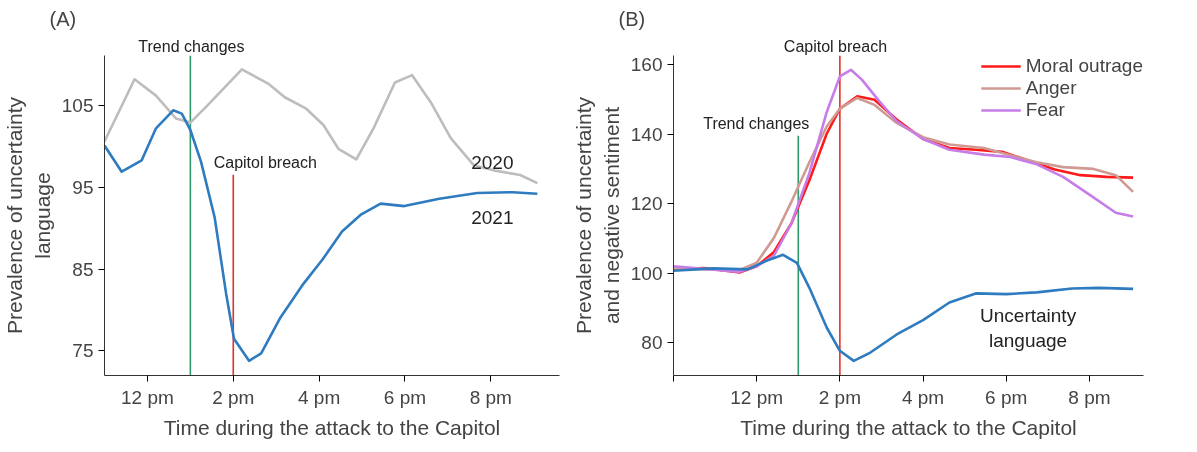  I want to click on series-label: 2020, so click(492, 163).